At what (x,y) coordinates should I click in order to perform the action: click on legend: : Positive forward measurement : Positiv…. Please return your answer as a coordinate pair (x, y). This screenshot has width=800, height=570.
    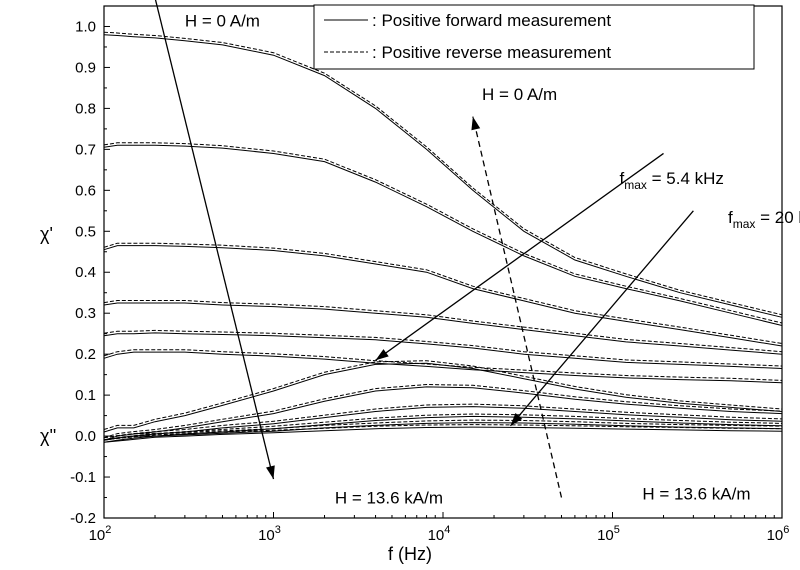
    Looking at the image, I should click on (534, 37).